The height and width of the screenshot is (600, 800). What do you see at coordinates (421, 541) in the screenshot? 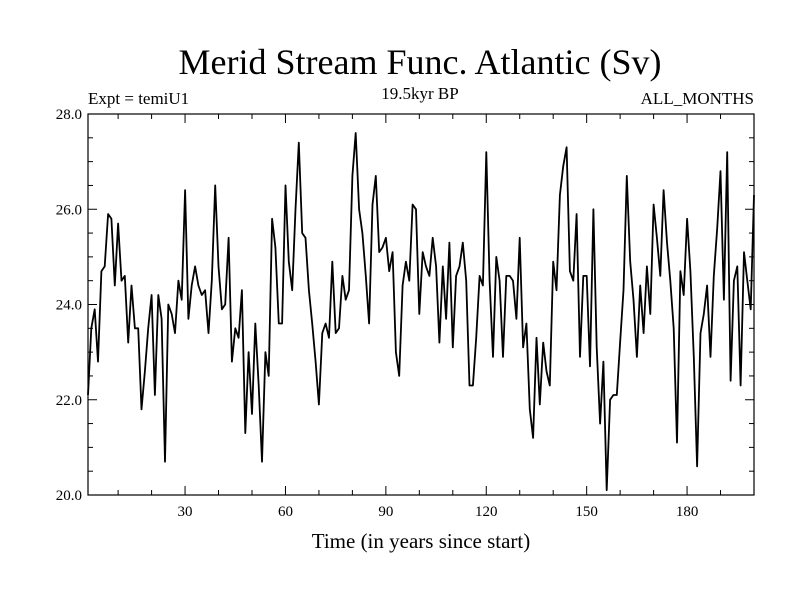
I see `x-axis-title: Time (in years since start)` at bounding box center [421, 541].